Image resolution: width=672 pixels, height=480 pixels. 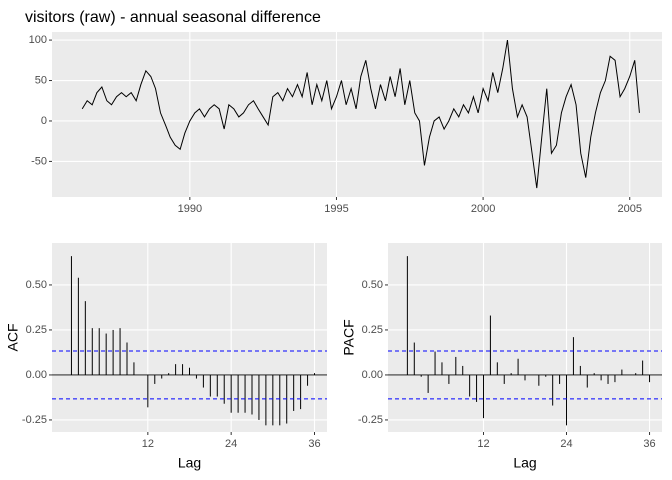 I want to click on y-tick-label: 100, so click(x=38, y=40).